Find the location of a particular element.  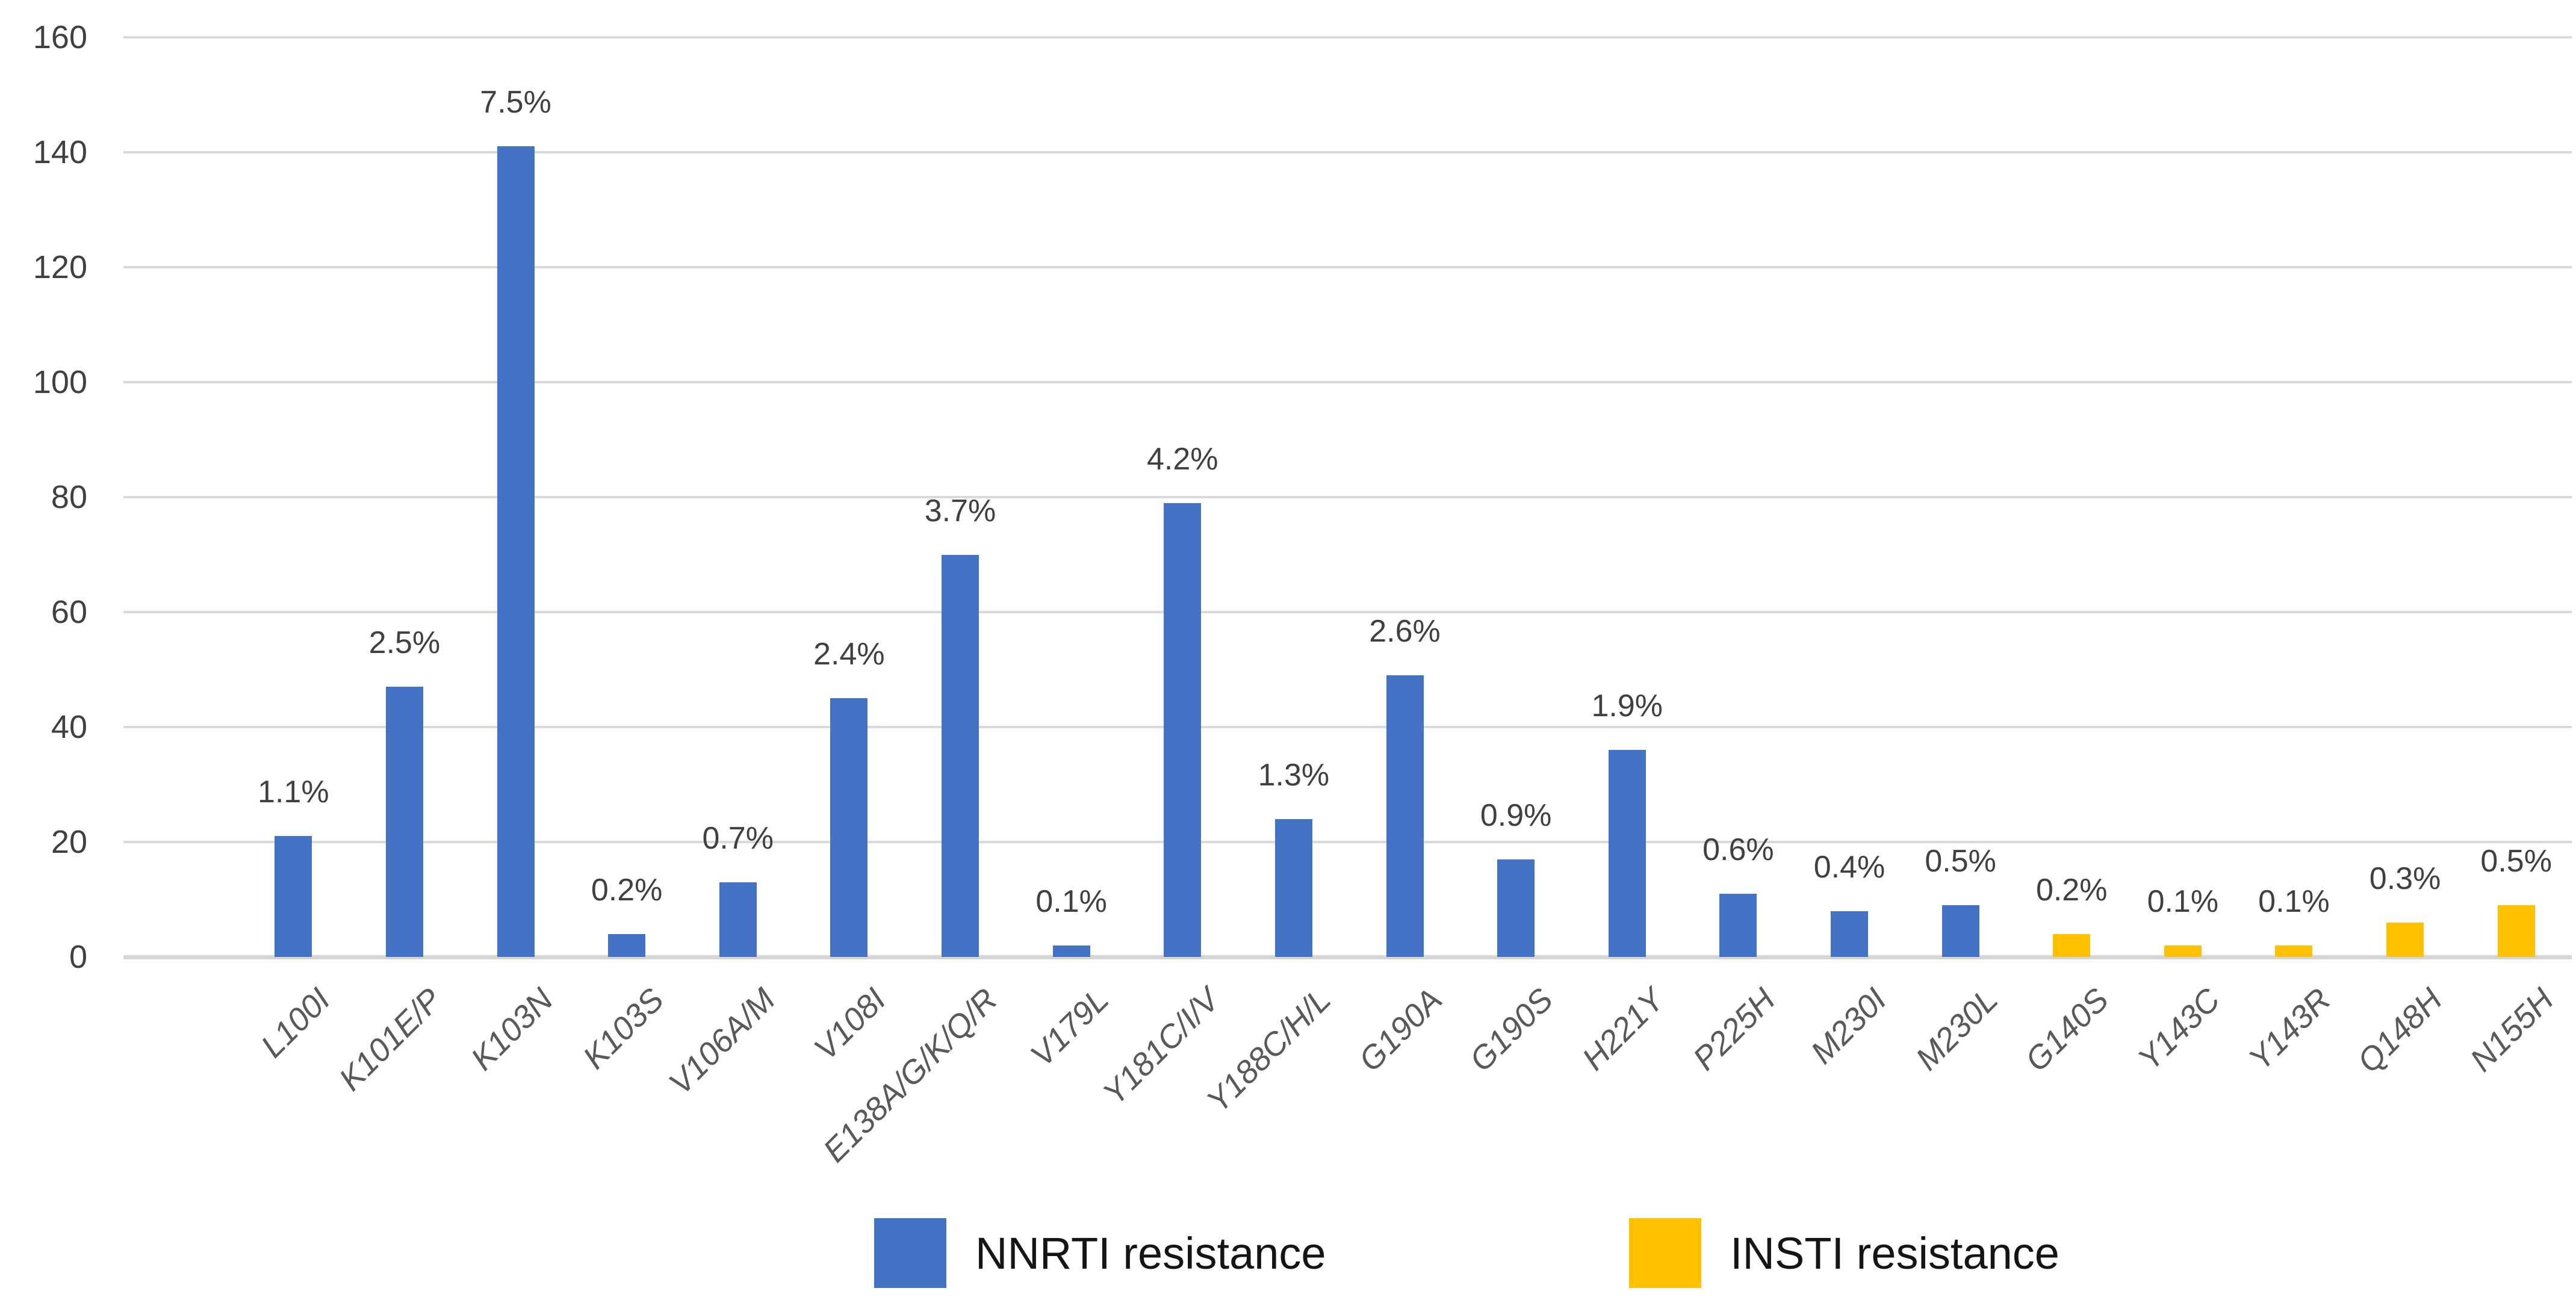

x-label-M230L: M230L is located at coordinates (1956, 1029).